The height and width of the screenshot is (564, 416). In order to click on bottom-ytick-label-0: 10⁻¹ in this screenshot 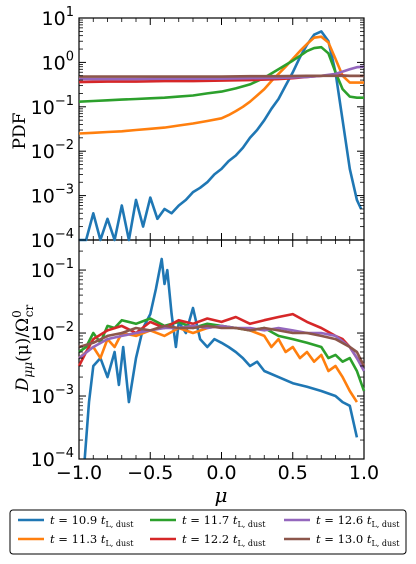, I will do `click(52, 269)`.